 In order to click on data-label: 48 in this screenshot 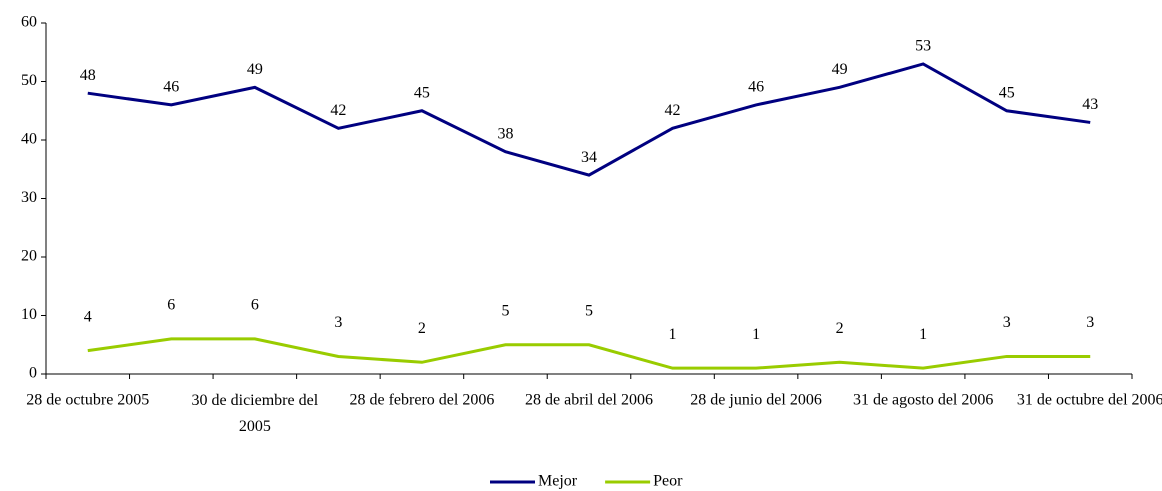, I will do `click(88, 75)`.